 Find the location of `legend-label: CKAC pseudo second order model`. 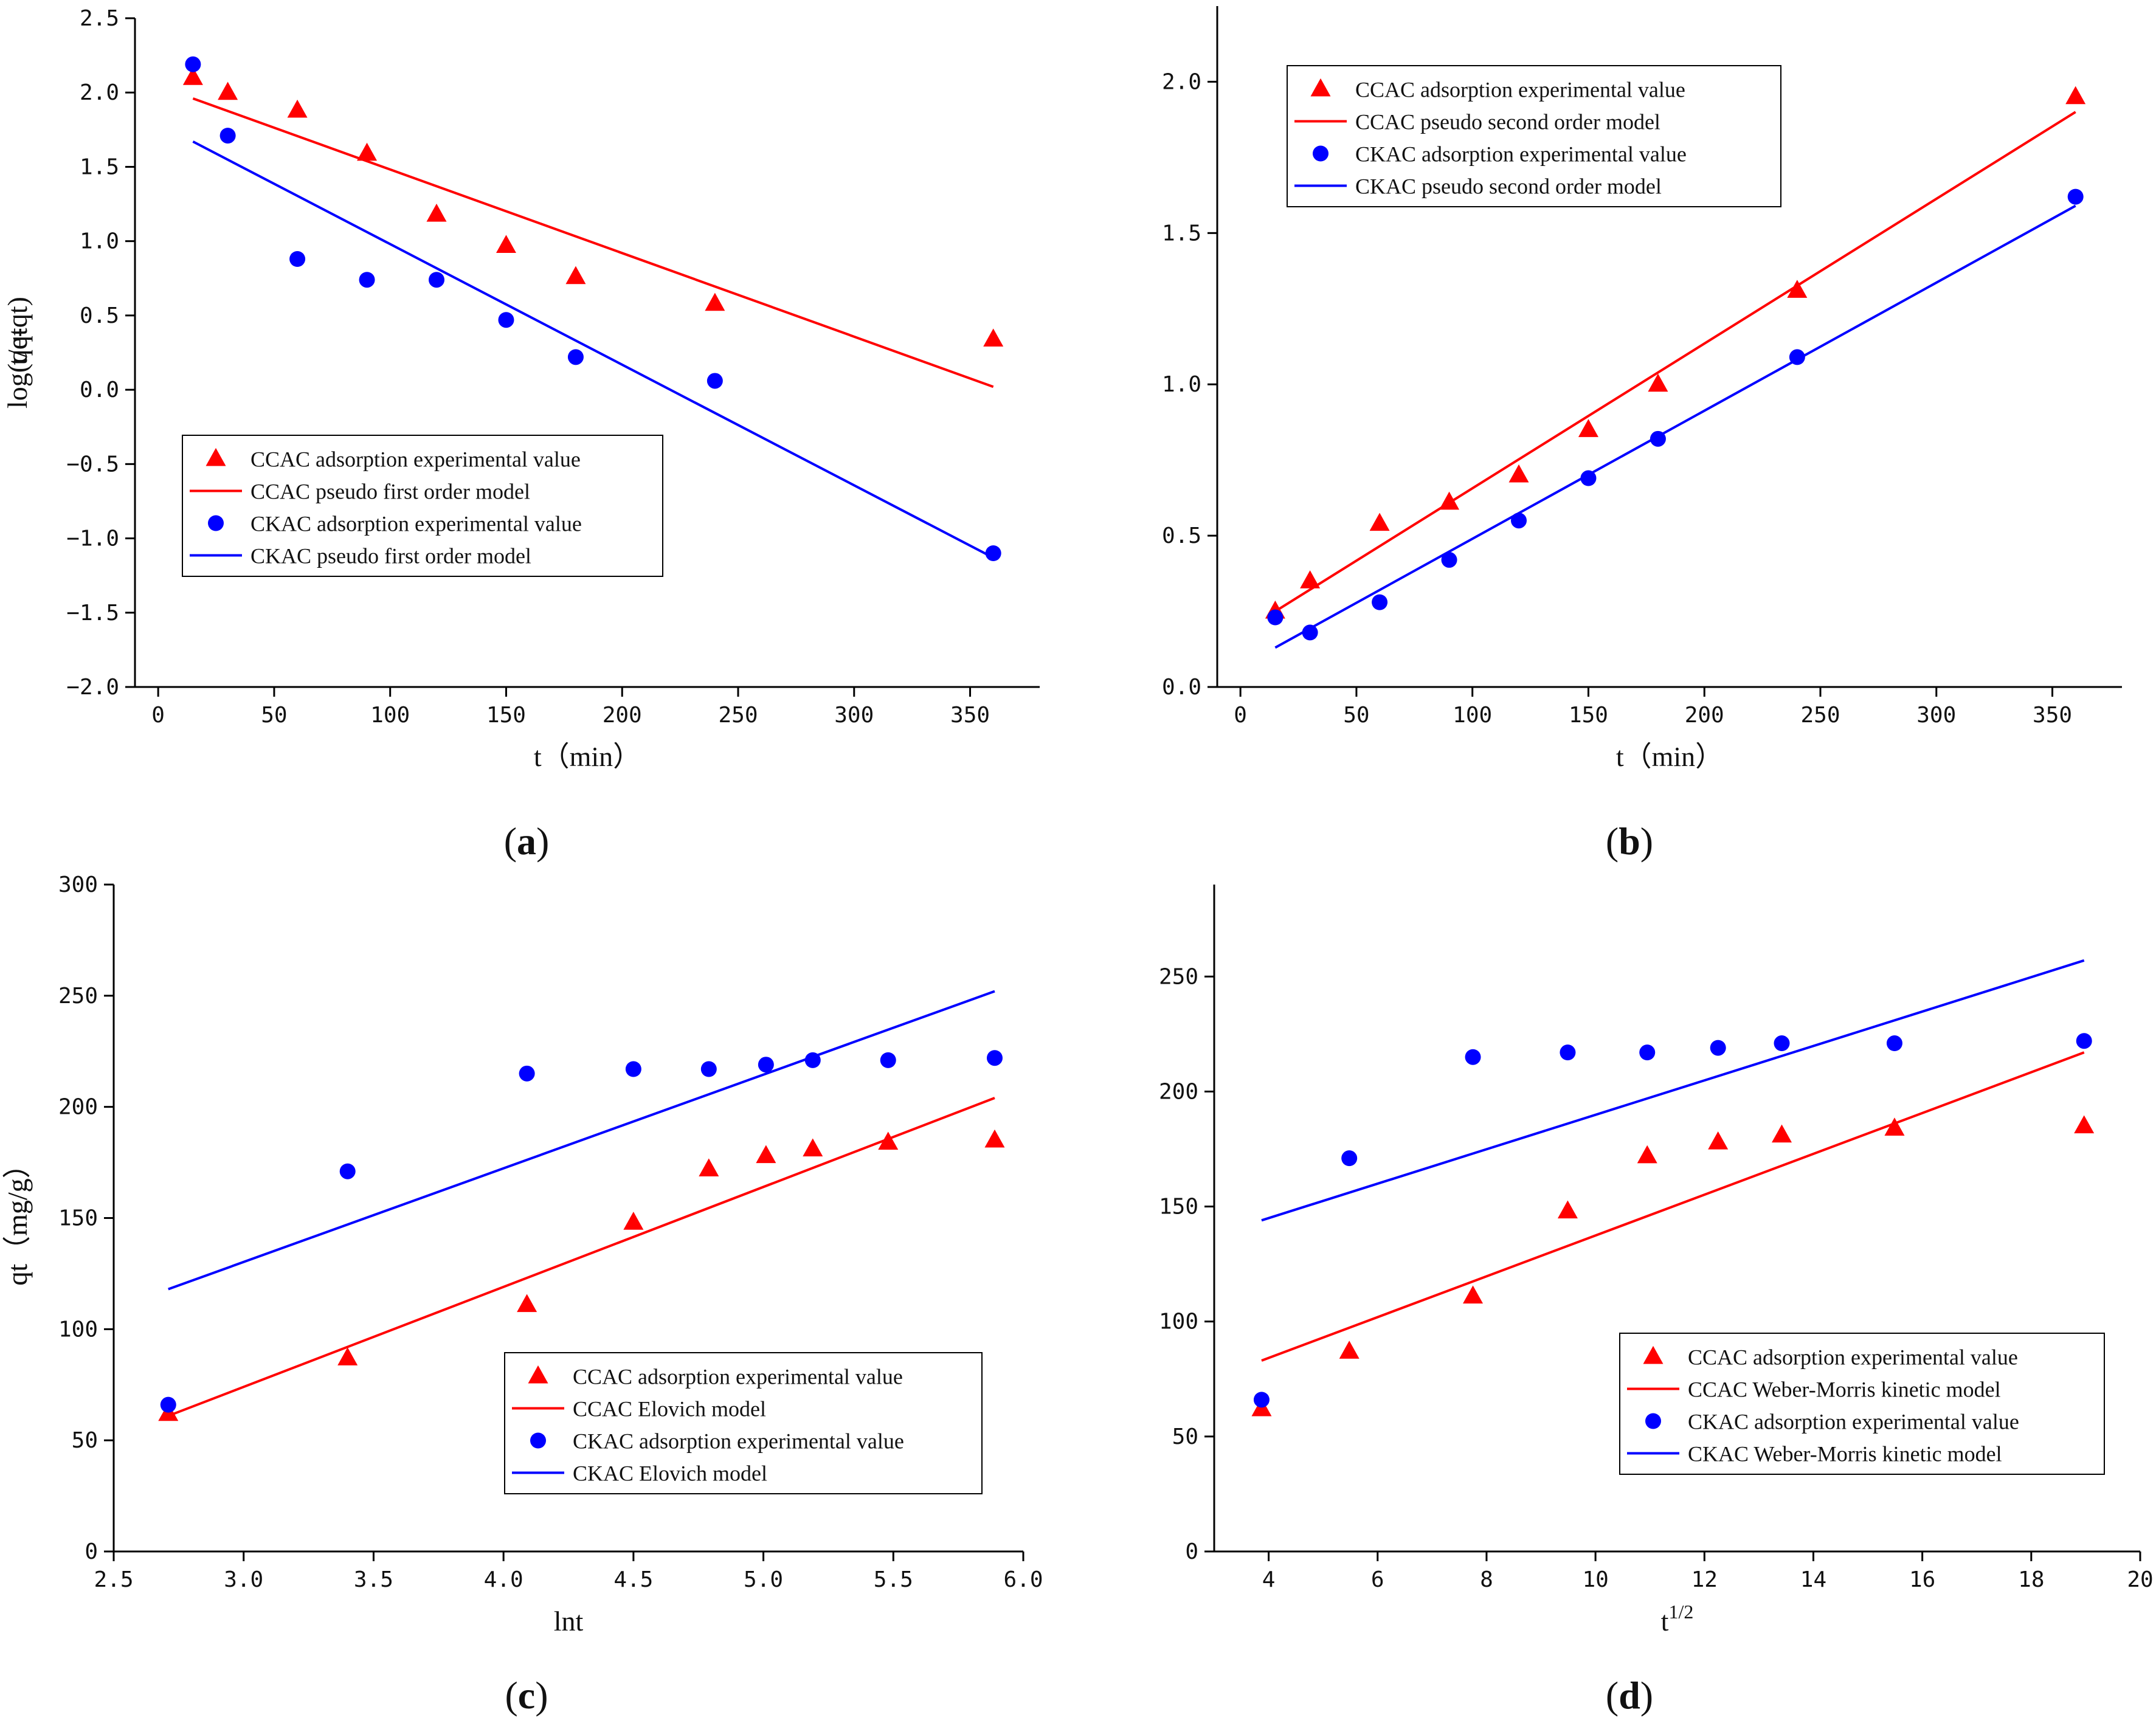

legend-label: CKAC pseudo second order model is located at coordinates (1509, 186).